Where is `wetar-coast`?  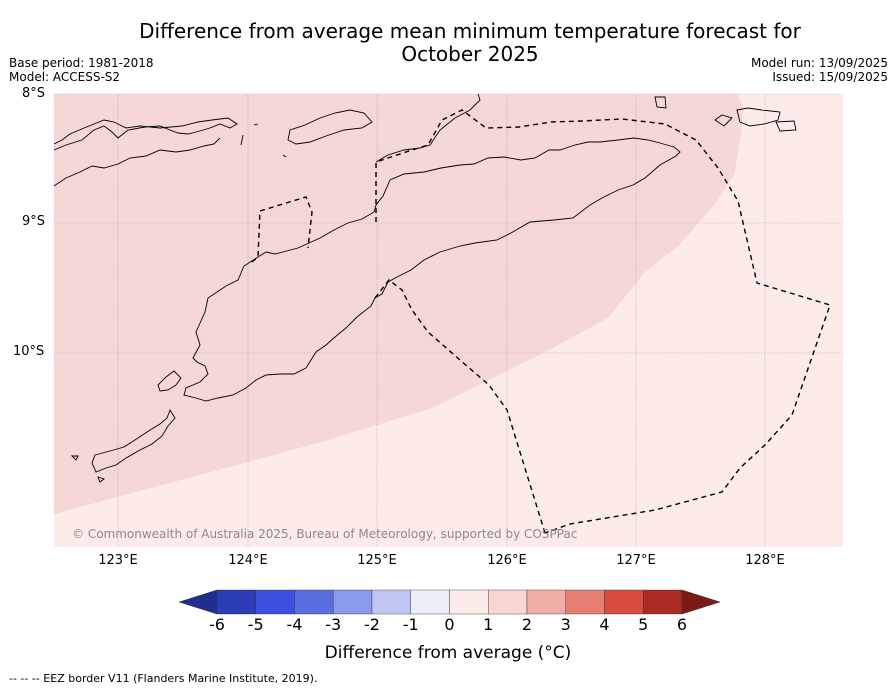
wetar-coast is located at coordinates (428, 128).